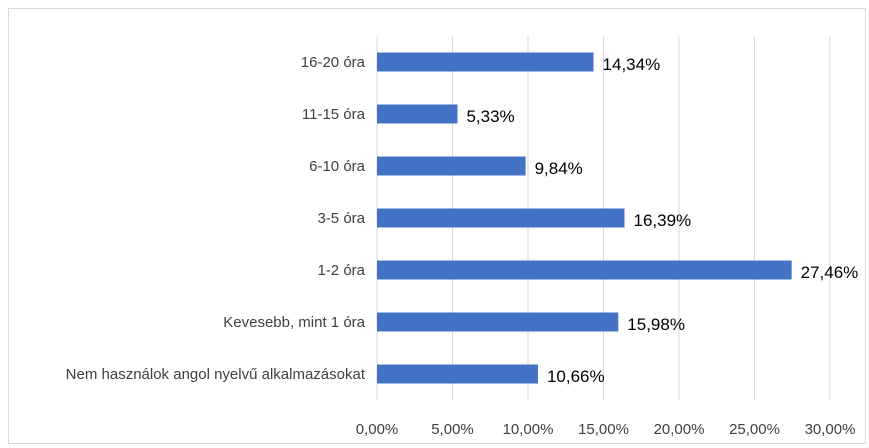 The height and width of the screenshot is (448, 869). Describe the element at coordinates (679, 429) in the screenshot. I see `x-tick-label: 20,00%` at that location.